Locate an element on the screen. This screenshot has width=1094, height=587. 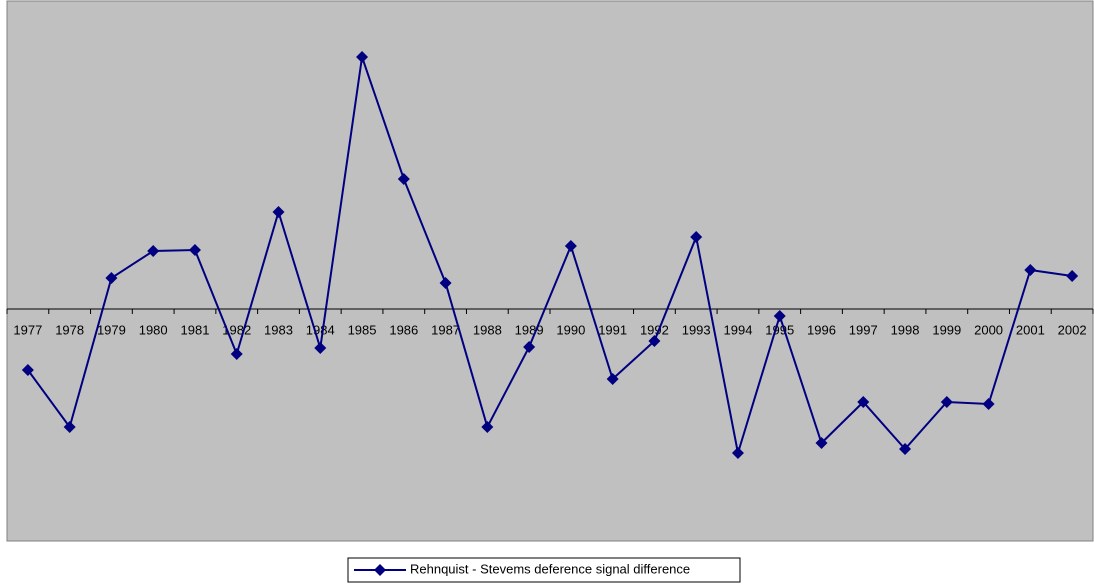
x-tick-label: 1978 is located at coordinates (69, 329).